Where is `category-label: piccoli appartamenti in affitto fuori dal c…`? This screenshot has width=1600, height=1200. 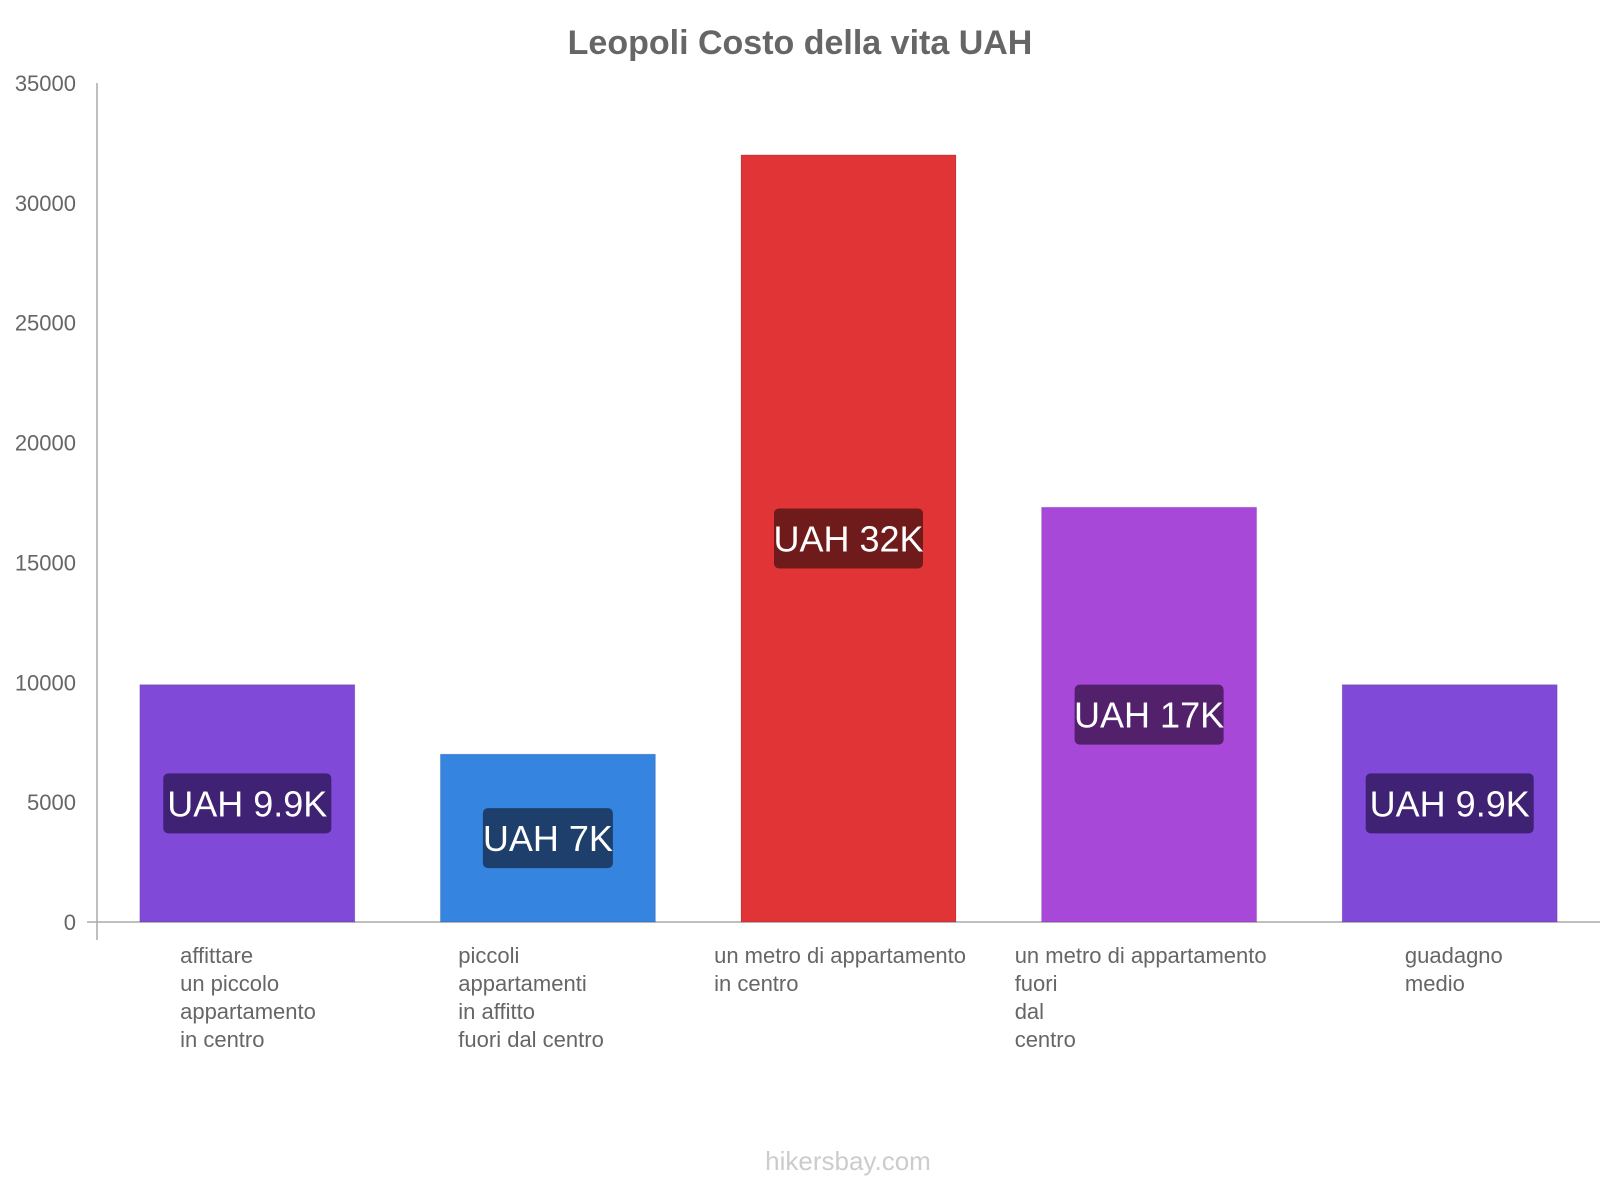
category-label: piccoli appartamenti in affitto fuori dal c… is located at coordinates (531, 997).